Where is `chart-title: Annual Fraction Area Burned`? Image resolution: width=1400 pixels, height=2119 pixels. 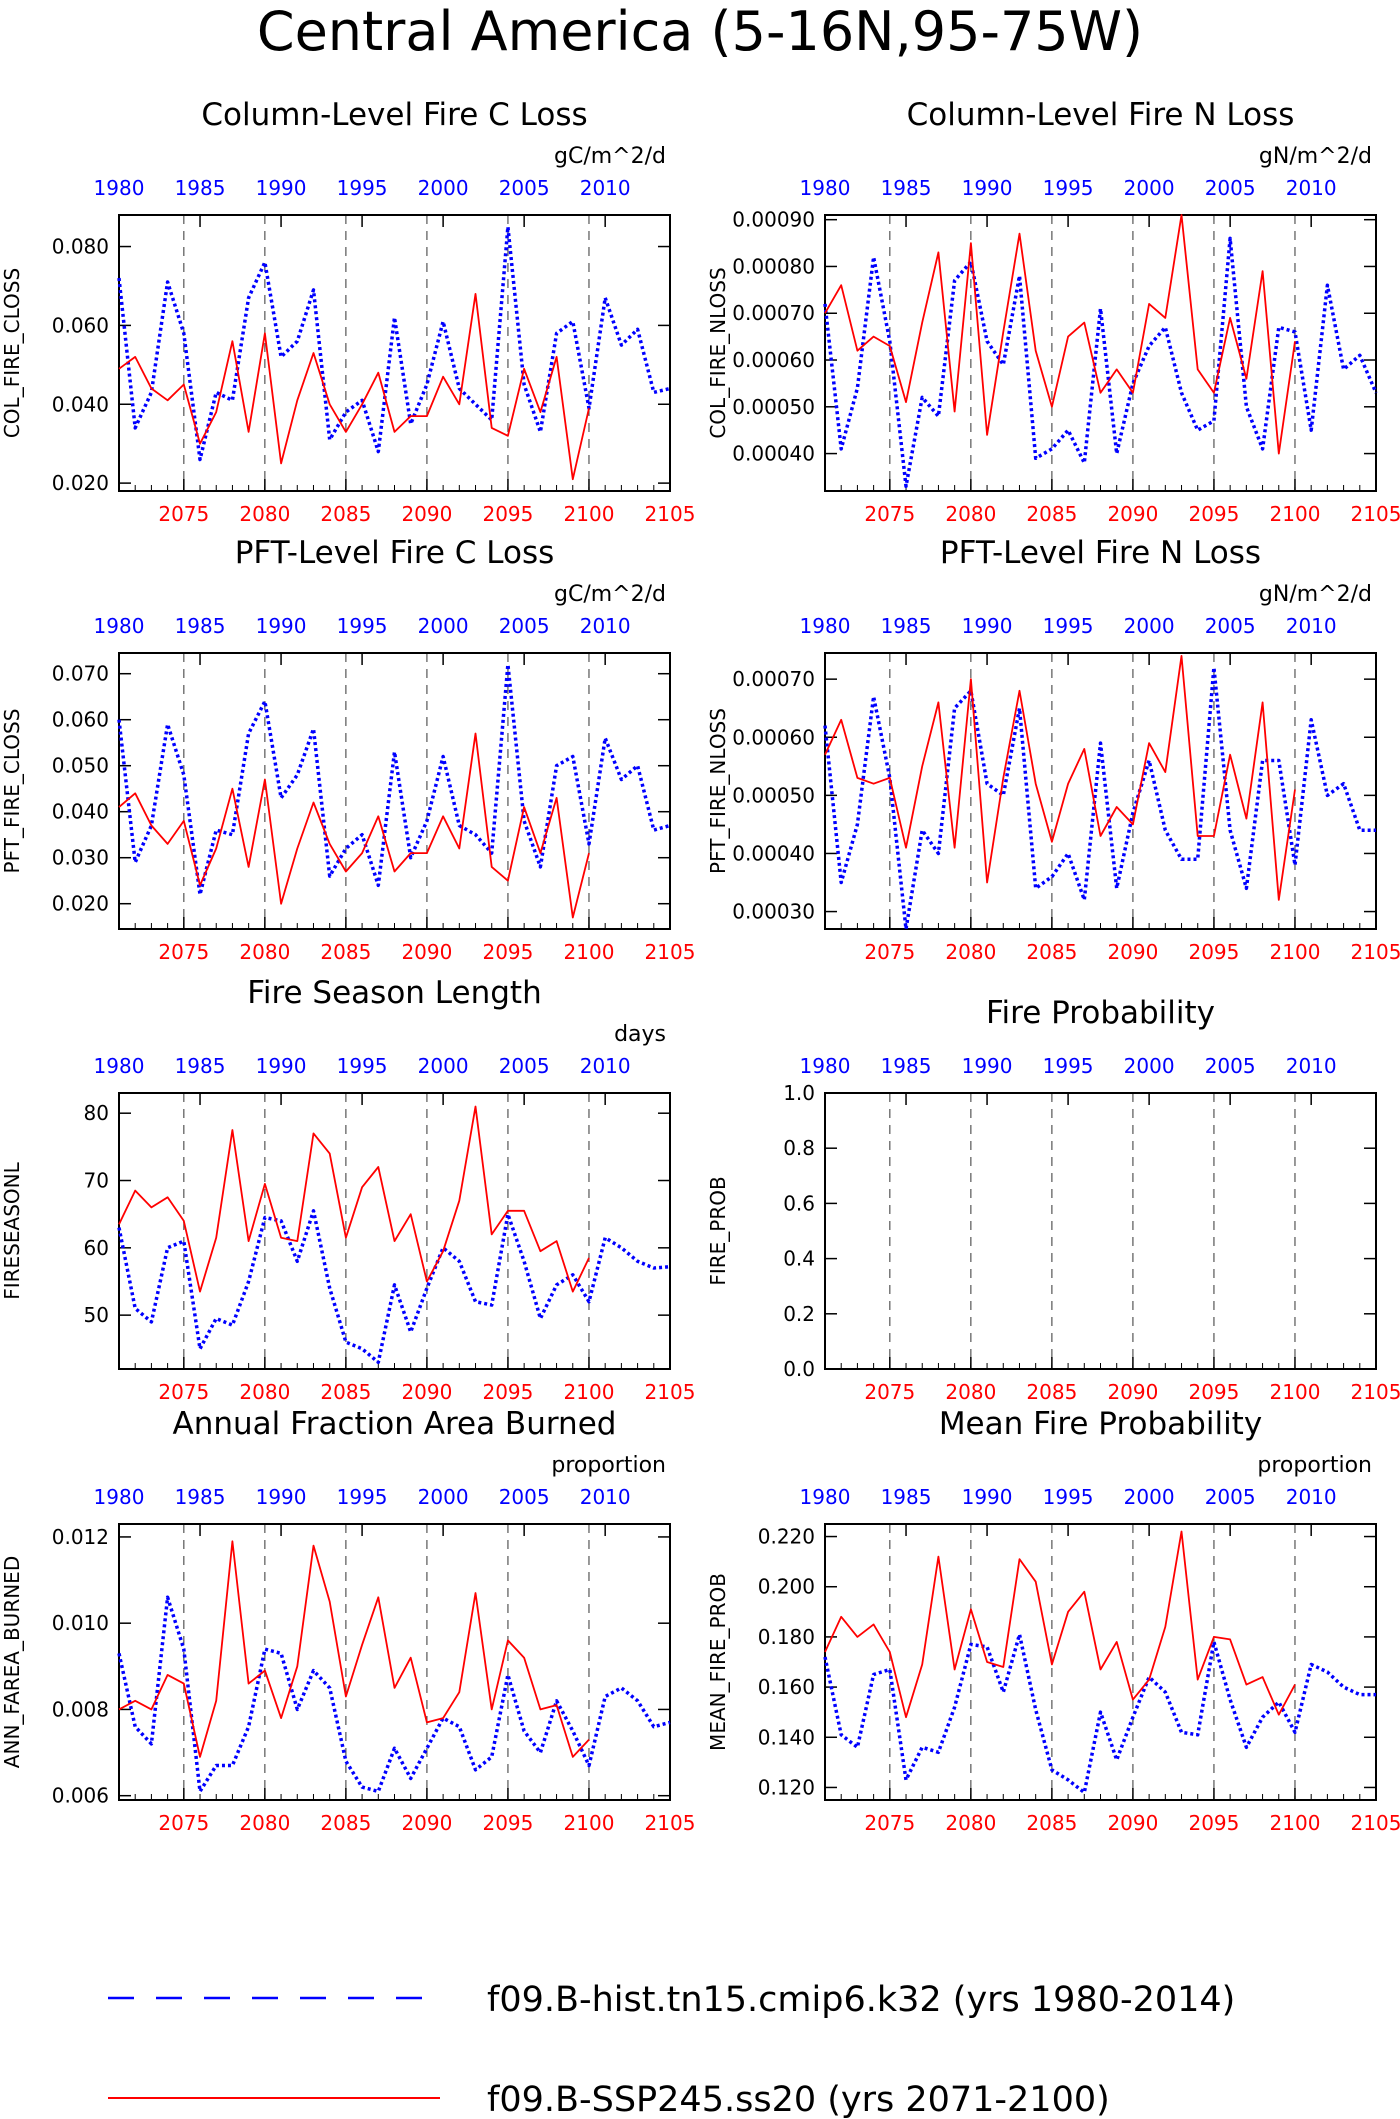
chart-title: Annual Fraction Area Burned is located at coordinates (395, 1424).